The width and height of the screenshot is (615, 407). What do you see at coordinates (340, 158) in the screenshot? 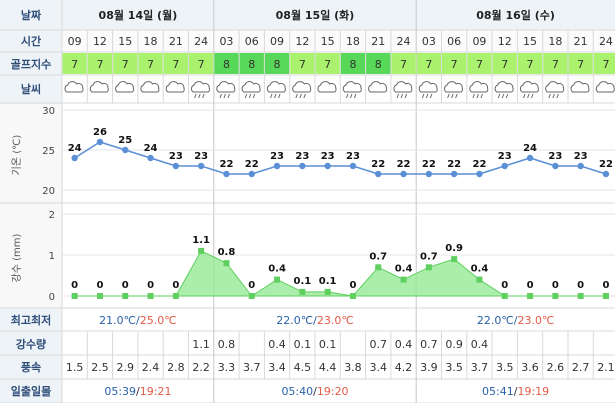
I see `temperature-line` at bounding box center [340, 158].